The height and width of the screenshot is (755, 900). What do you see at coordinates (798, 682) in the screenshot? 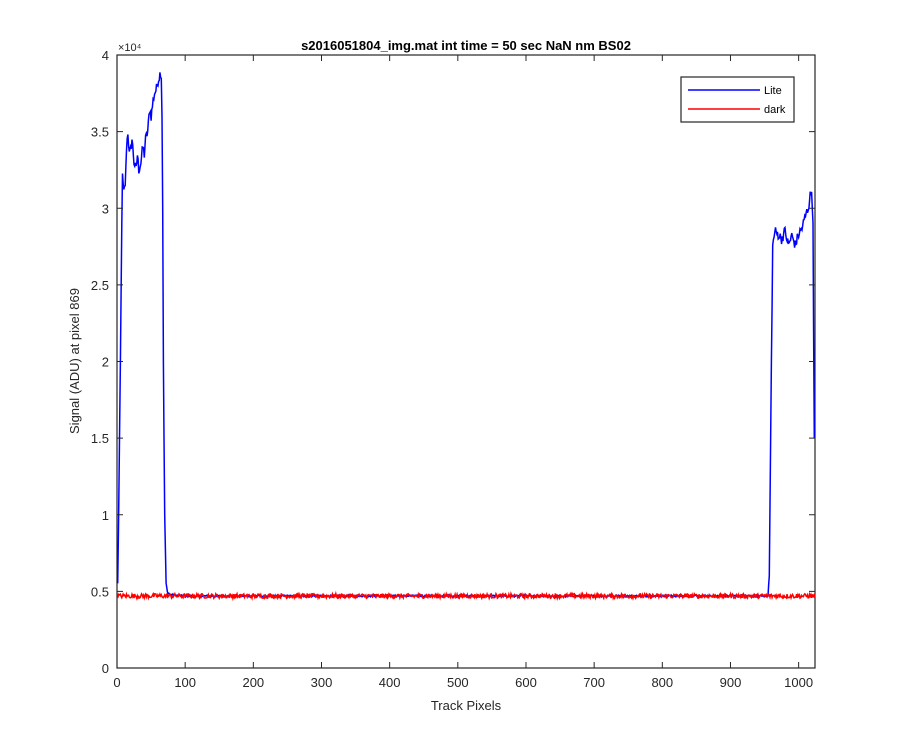
I see `x-tick-label: 1000` at bounding box center [798, 682].